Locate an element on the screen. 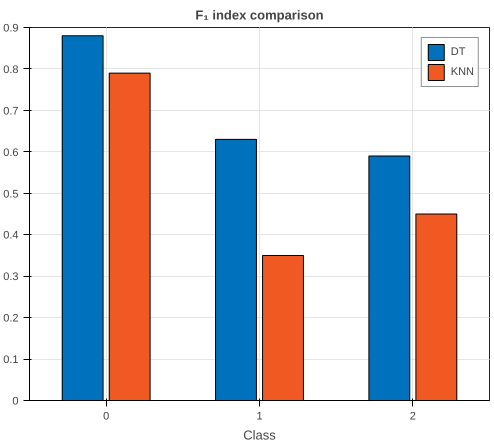 This screenshot has width=494, height=445. y-tick-label: 0.1 is located at coordinates (11, 360).